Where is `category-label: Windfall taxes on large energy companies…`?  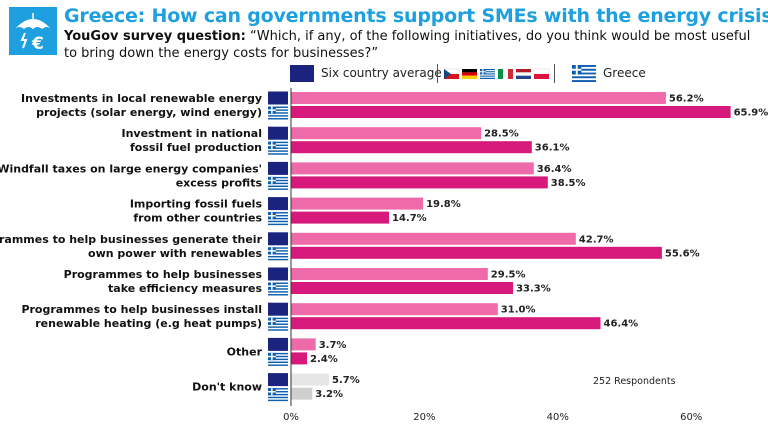 category-label: Windfall taxes on large energy companies… is located at coordinates (131, 175).